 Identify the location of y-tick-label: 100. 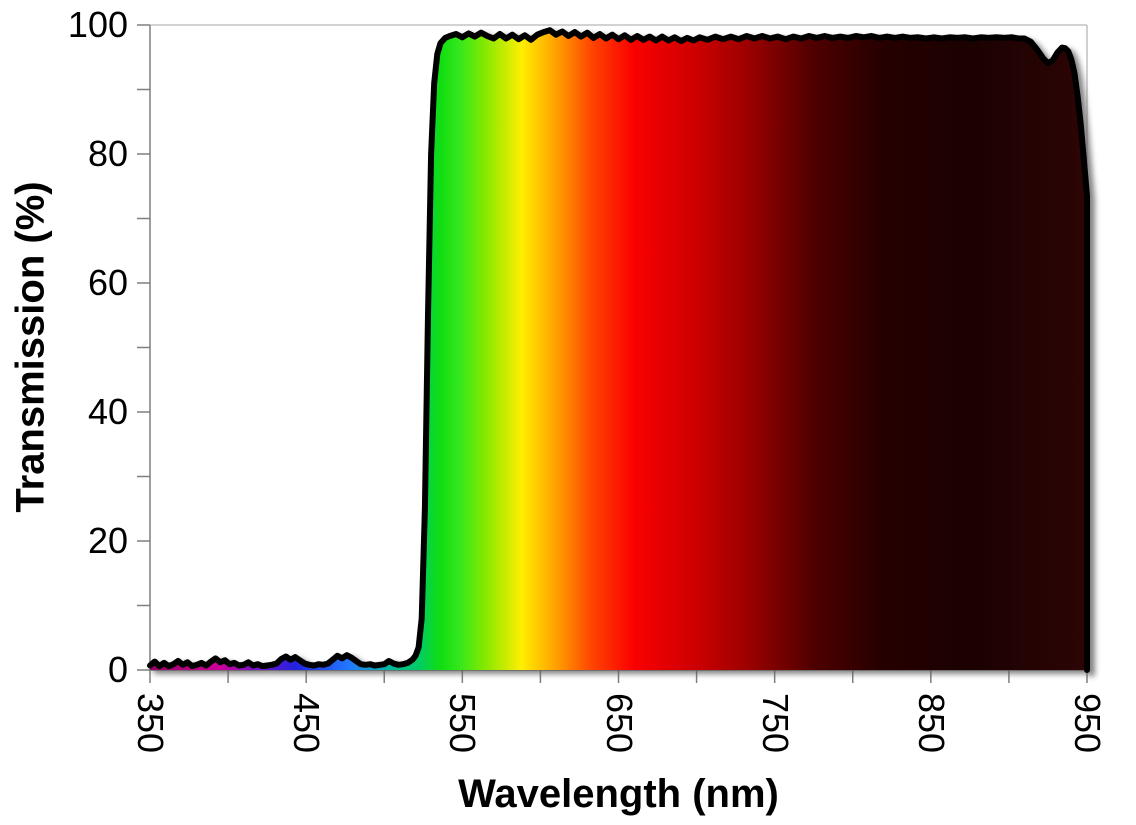
(97, 24).